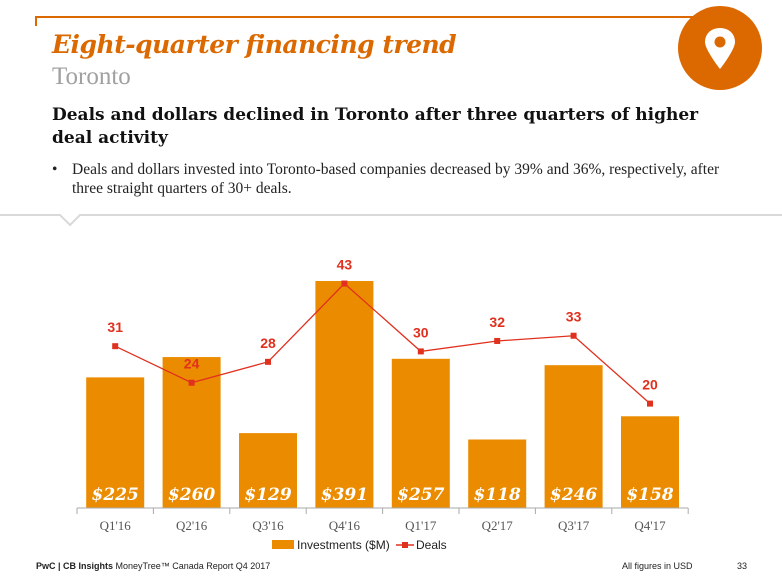 Image resolution: width=782 pixels, height=577 pixels. What do you see at coordinates (421, 332) in the screenshot?
I see `deals-value-label: 30` at bounding box center [421, 332].